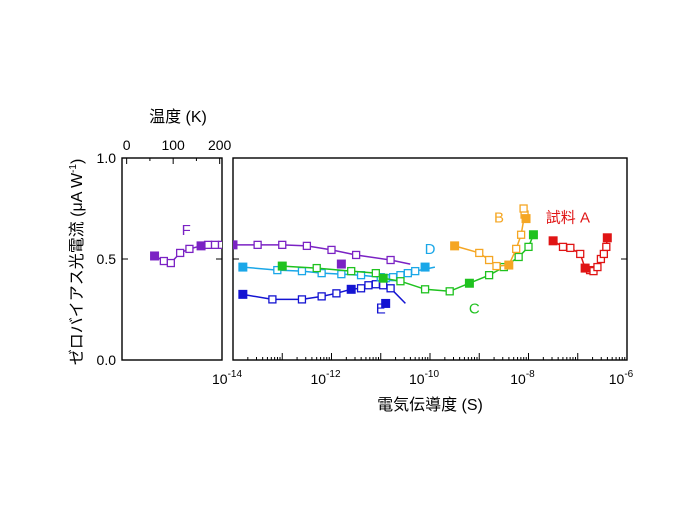 This screenshot has height=525, width=700. I want to click on top-x-axis-label: 温度 (K), so click(178, 117).